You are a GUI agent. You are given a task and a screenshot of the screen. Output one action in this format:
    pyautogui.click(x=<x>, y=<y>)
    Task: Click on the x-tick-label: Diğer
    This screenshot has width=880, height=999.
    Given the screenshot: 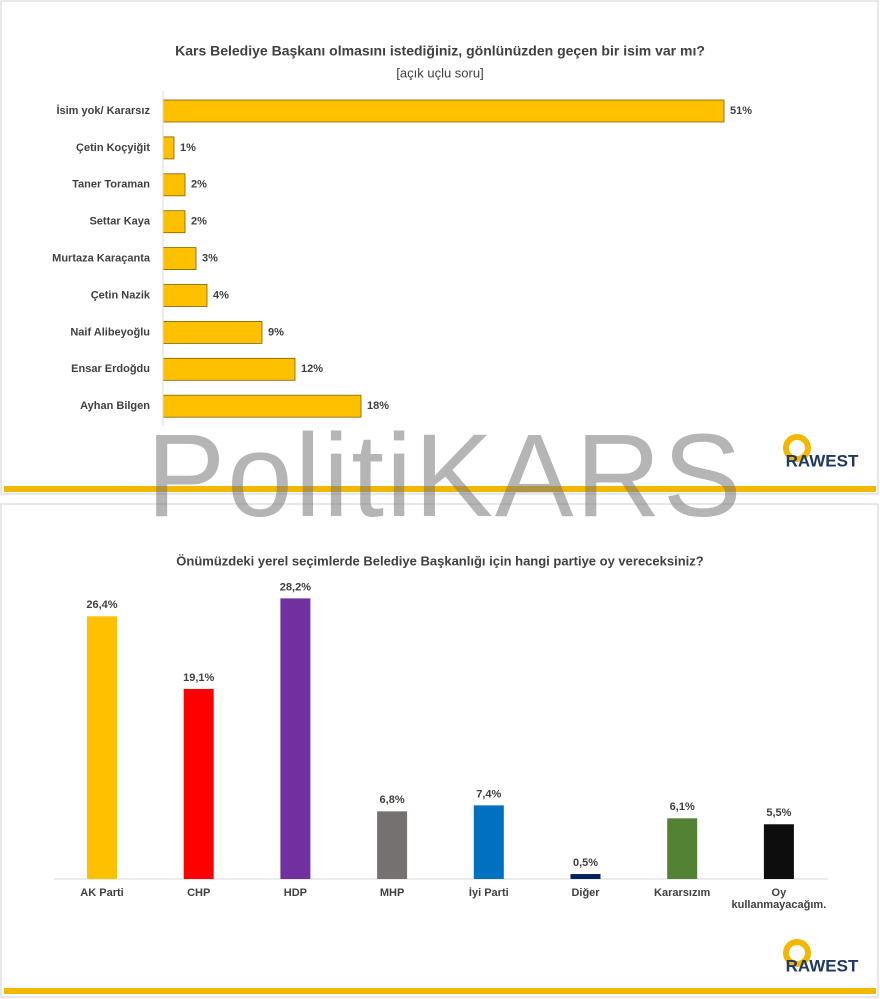 What is the action you would take?
    pyautogui.click(x=585, y=893)
    